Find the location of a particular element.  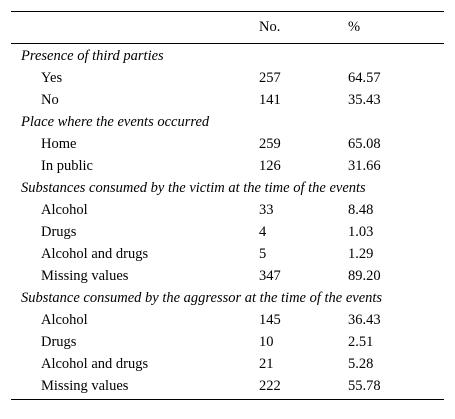

row-label: In public is located at coordinates (67, 166).